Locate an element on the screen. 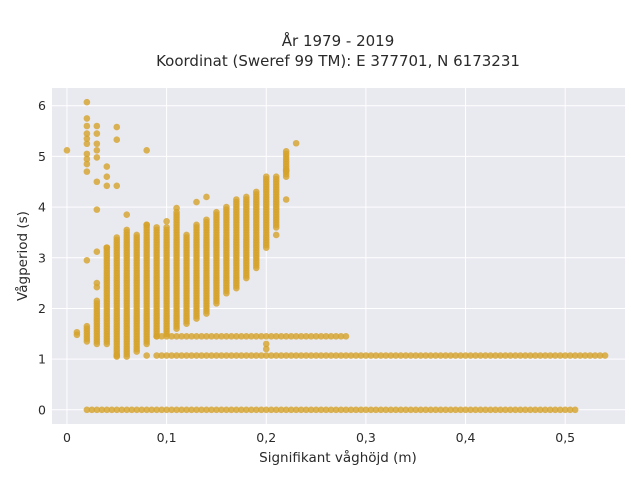 This screenshot has height=480, width=640. y-tick-label: 3 is located at coordinates (42, 257).